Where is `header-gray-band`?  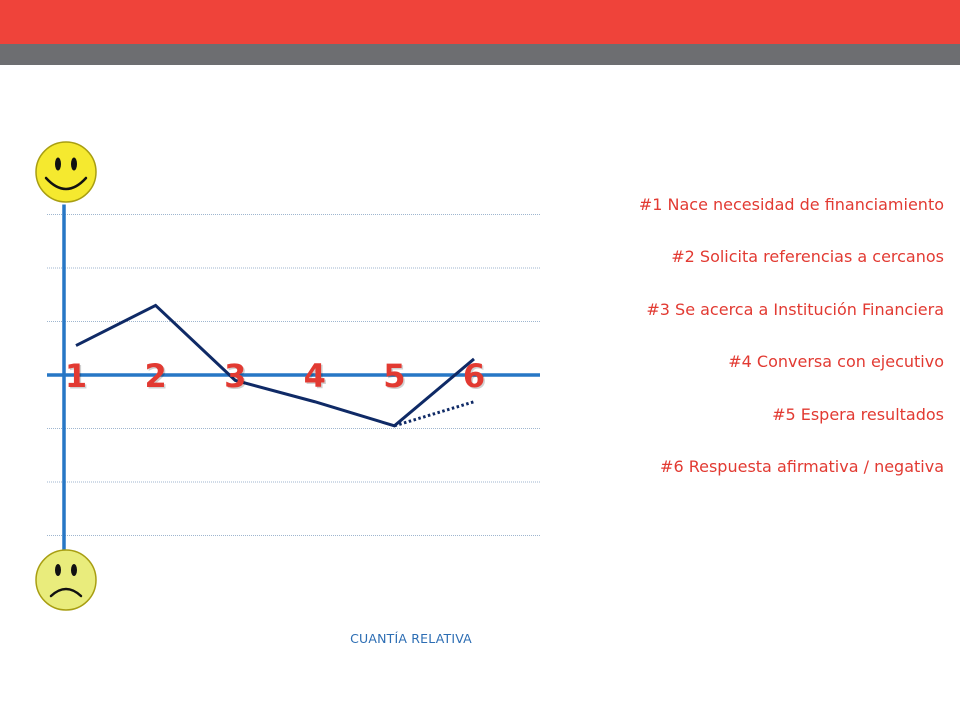
header-gray-band is located at coordinates (480, 54).